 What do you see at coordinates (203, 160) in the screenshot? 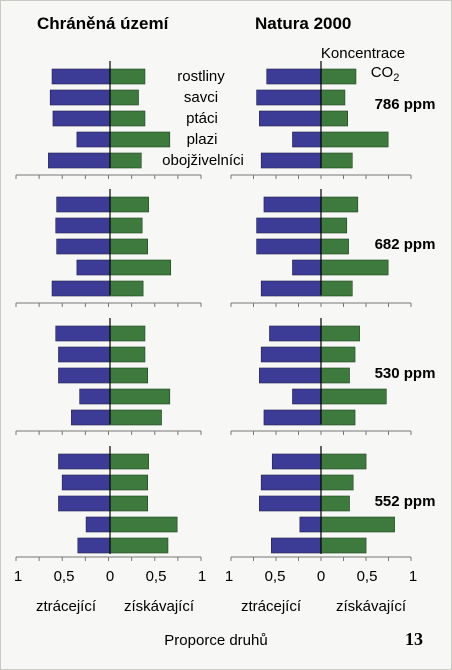
I see `species-label-obojživelníci: obojživelníci` at bounding box center [203, 160].